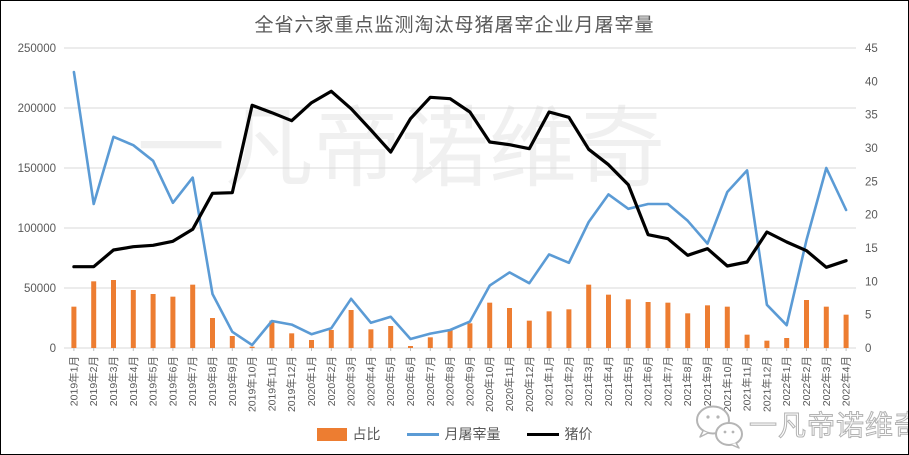 This screenshot has width=909, height=455. Describe the element at coordinates (351, 381) in the screenshot. I see `svg-text: 2020年3月` at that location.